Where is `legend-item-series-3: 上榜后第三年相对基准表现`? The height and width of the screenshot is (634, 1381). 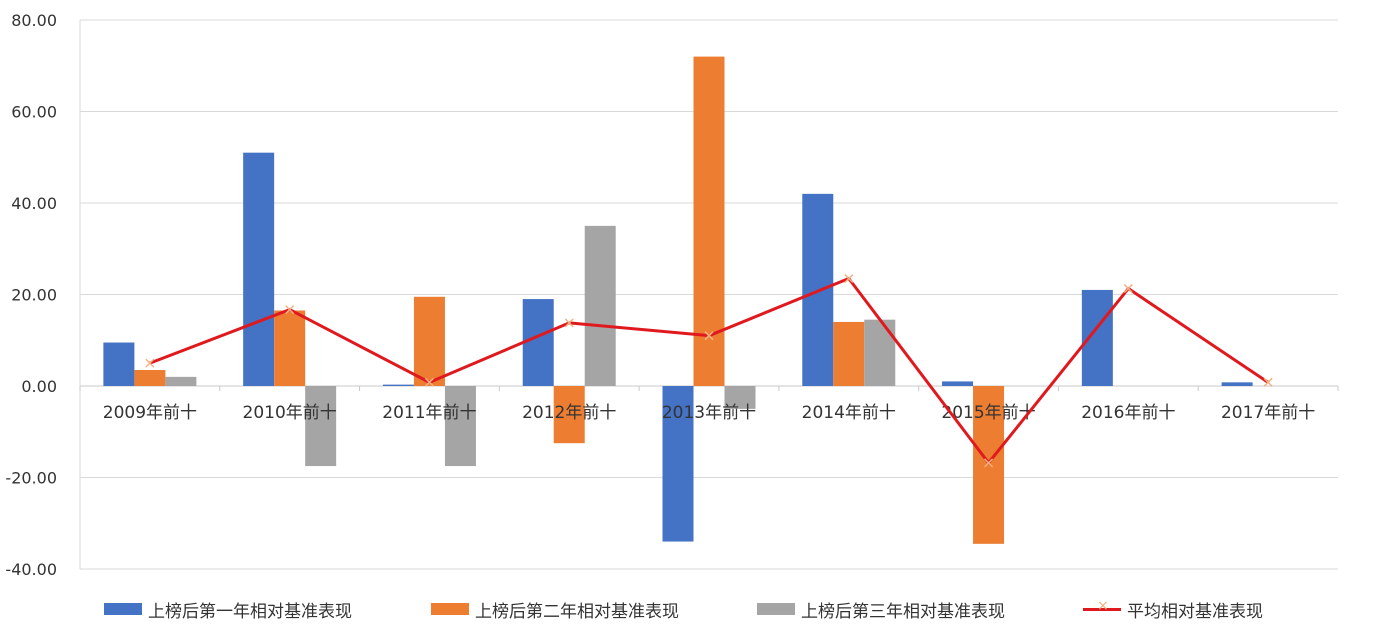 legend-item-series-3: 上榜后第三年相对基准表现 is located at coordinates (881, 609).